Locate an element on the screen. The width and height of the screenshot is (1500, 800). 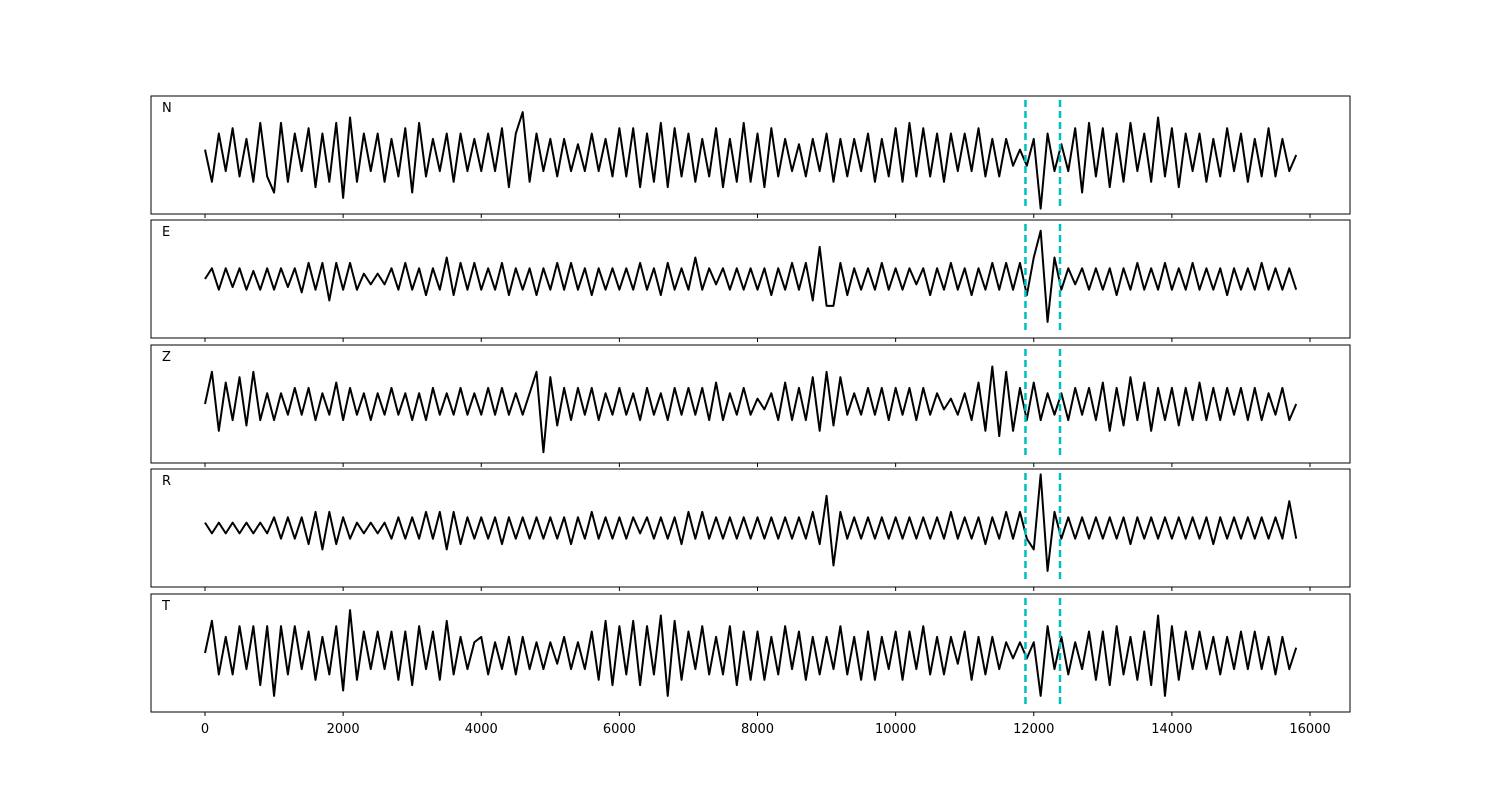
x-tick-label: 10000 is located at coordinates (895, 729).